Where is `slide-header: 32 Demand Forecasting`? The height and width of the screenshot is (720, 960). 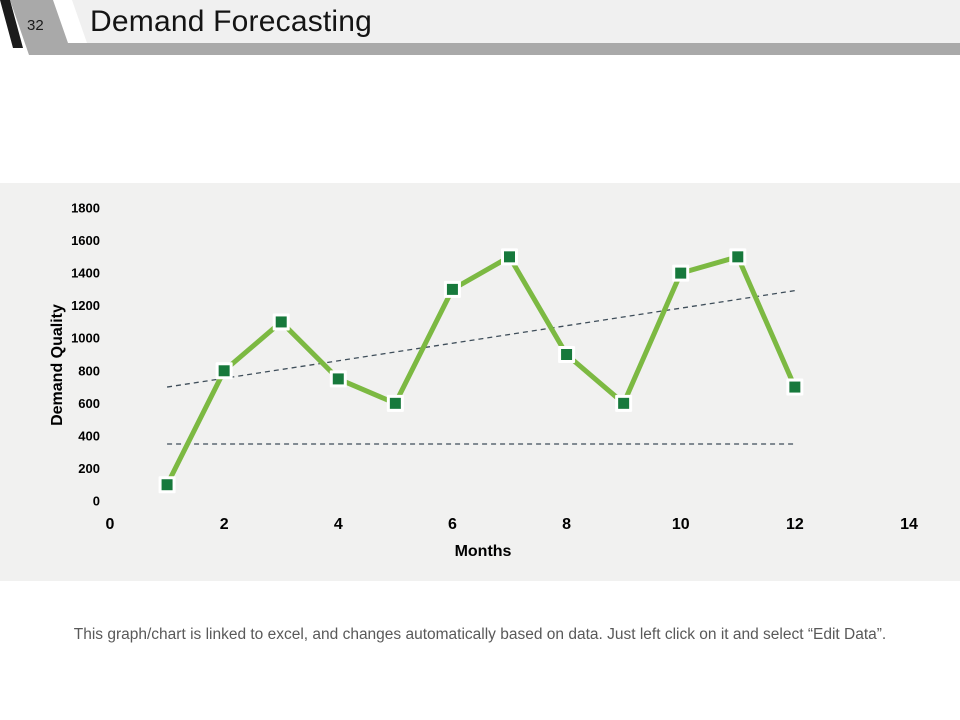
slide-header: 32 Demand Forecasting is located at coordinates (480, 29).